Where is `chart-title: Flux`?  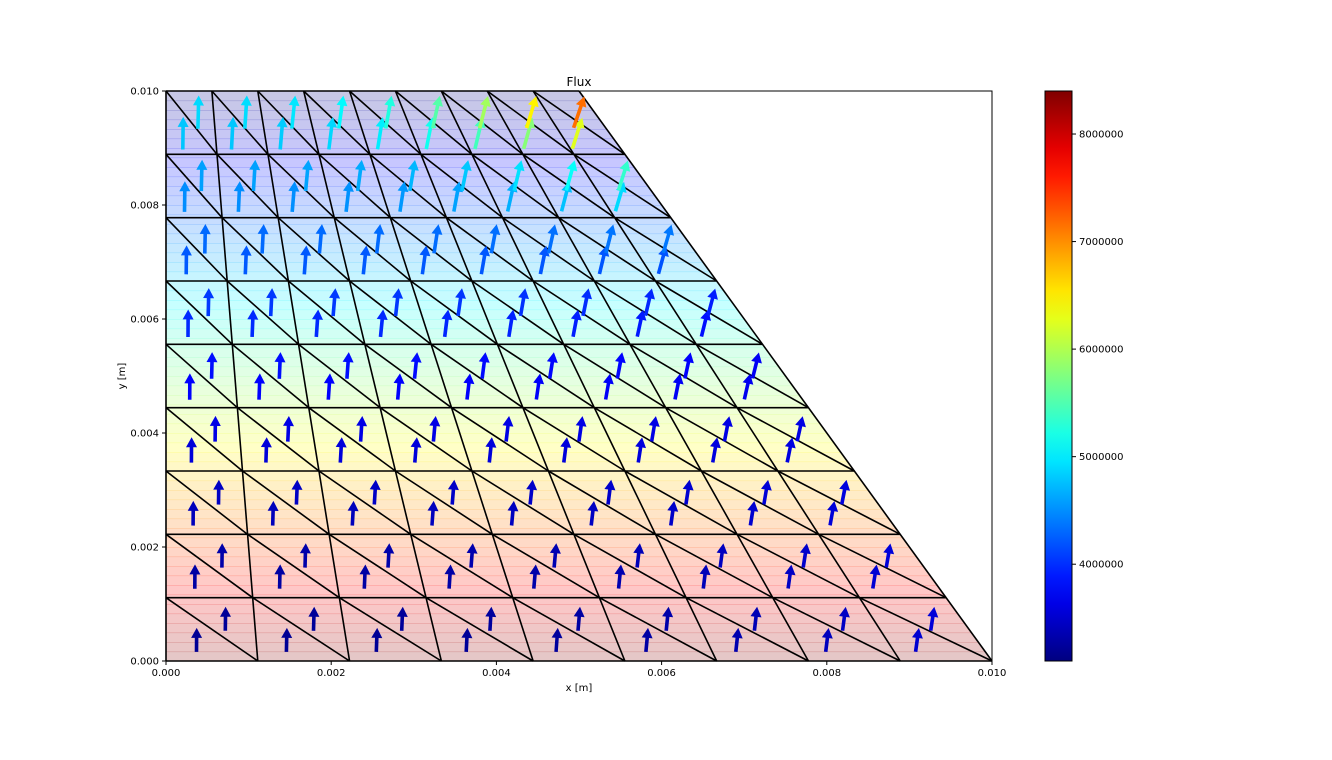
chart-title: Flux is located at coordinates (579, 82).